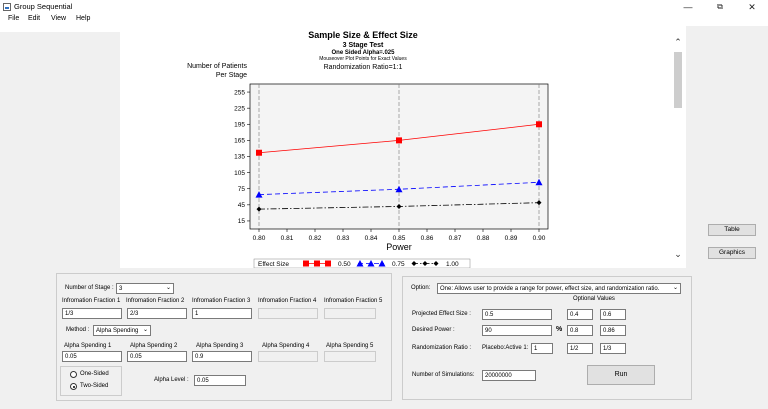 Image resolution: width=768 pixels, height=409 pixels. What do you see at coordinates (34, 18) in the screenshot?
I see `menu-edit: Edit` at bounding box center [34, 18].